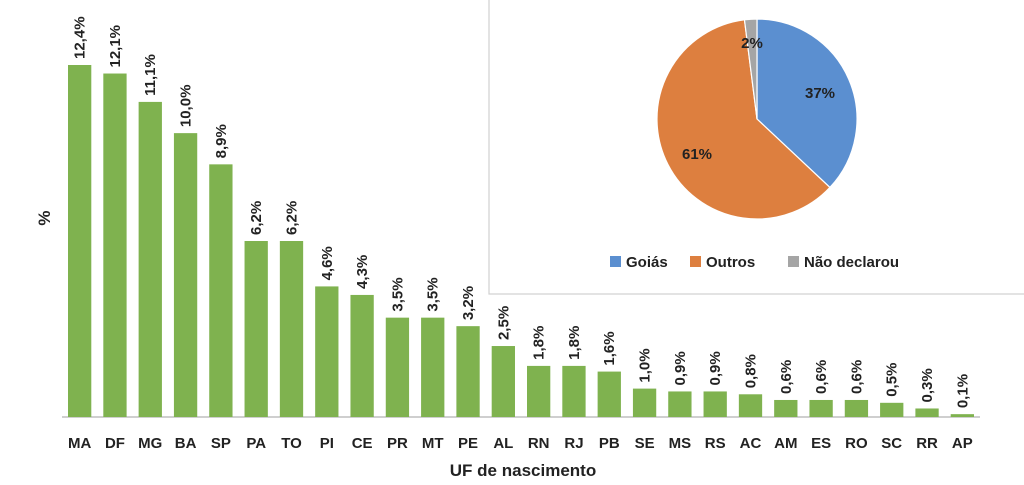 The image size is (1024, 485). Describe the element at coordinates (892, 409) in the screenshot. I see `bar-sc` at that location.